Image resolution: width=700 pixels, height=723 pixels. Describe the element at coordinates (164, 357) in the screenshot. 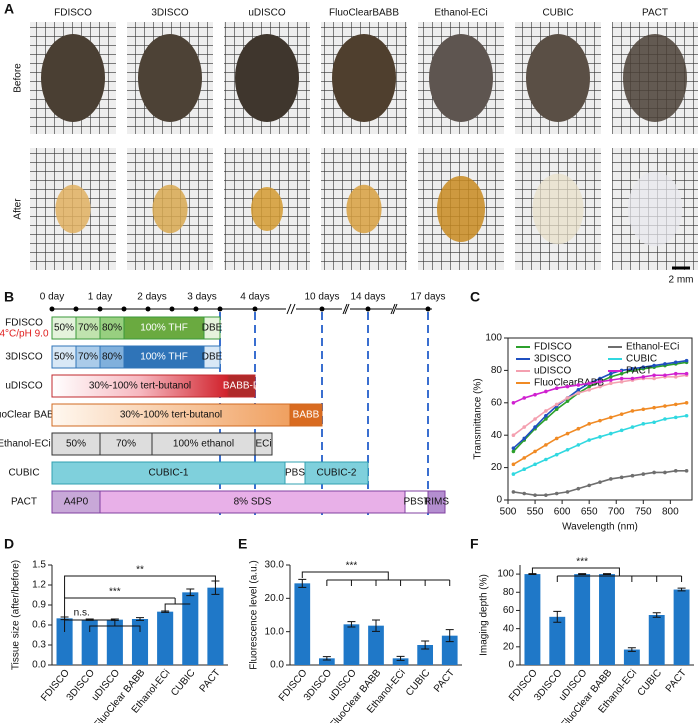

I see `segment-label: 100% THF` at that location.